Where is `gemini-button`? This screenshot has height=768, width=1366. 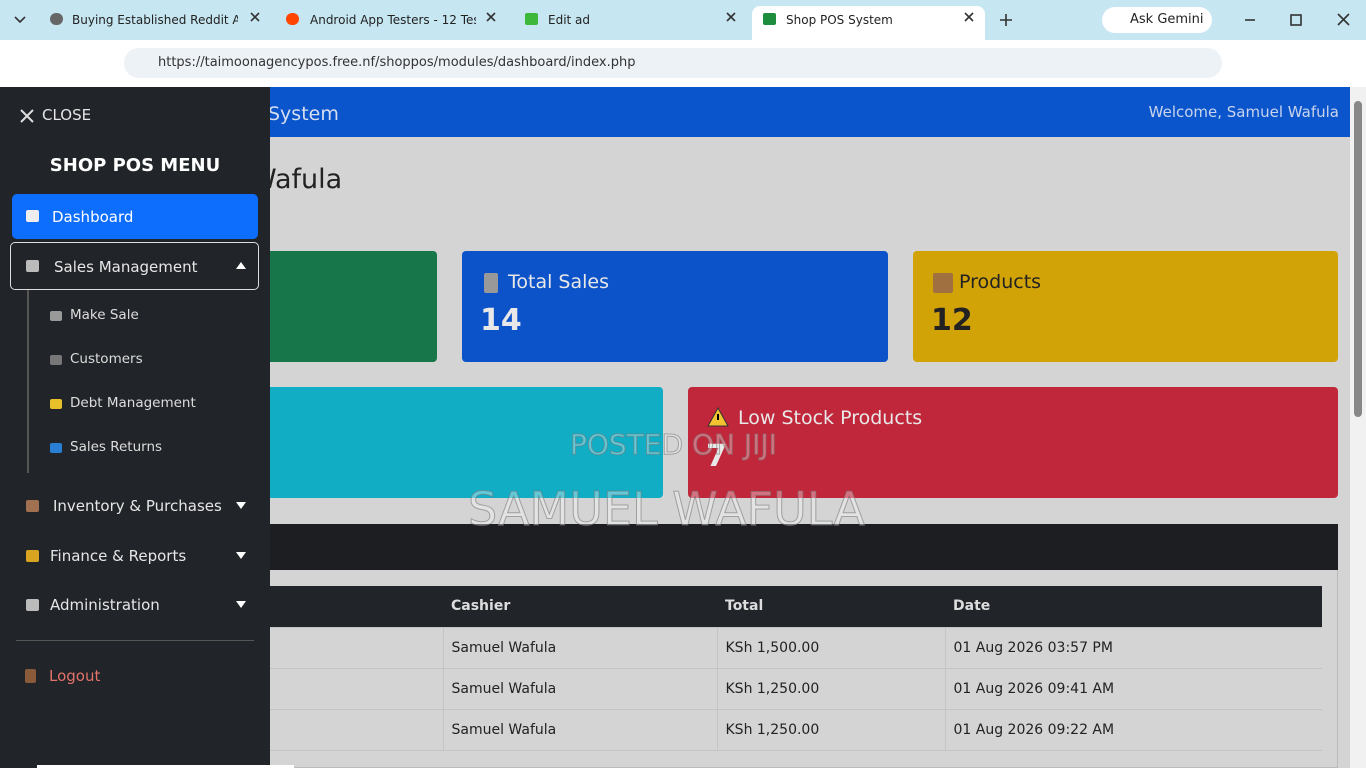 gemini-button is located at coordinates (1157, 20).